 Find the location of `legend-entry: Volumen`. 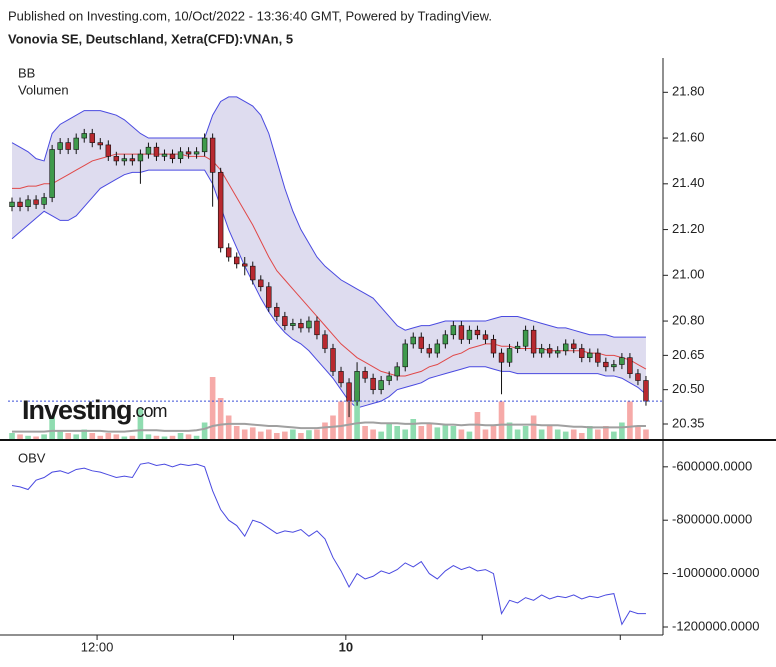

legend-entry: Volumen is located at coordinates (43, 89).